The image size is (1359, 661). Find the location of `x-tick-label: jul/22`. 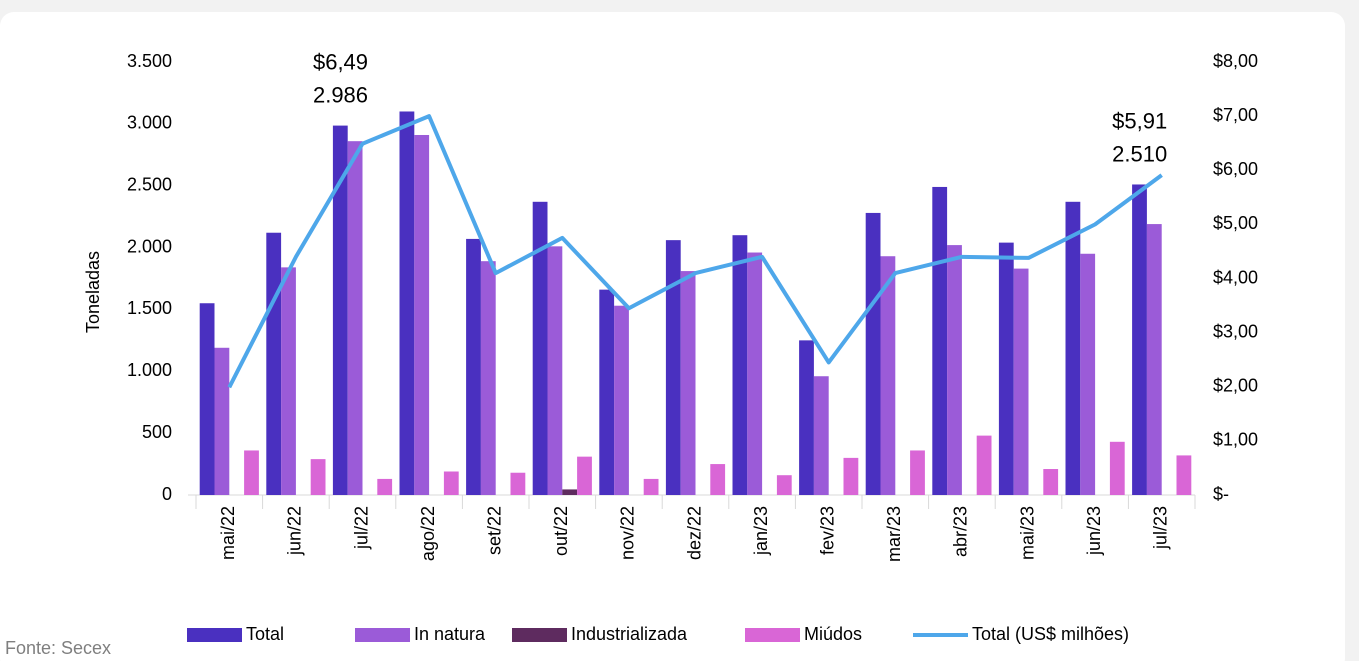

x-tick-label: jul/22 is located at coordinates (361, 528).